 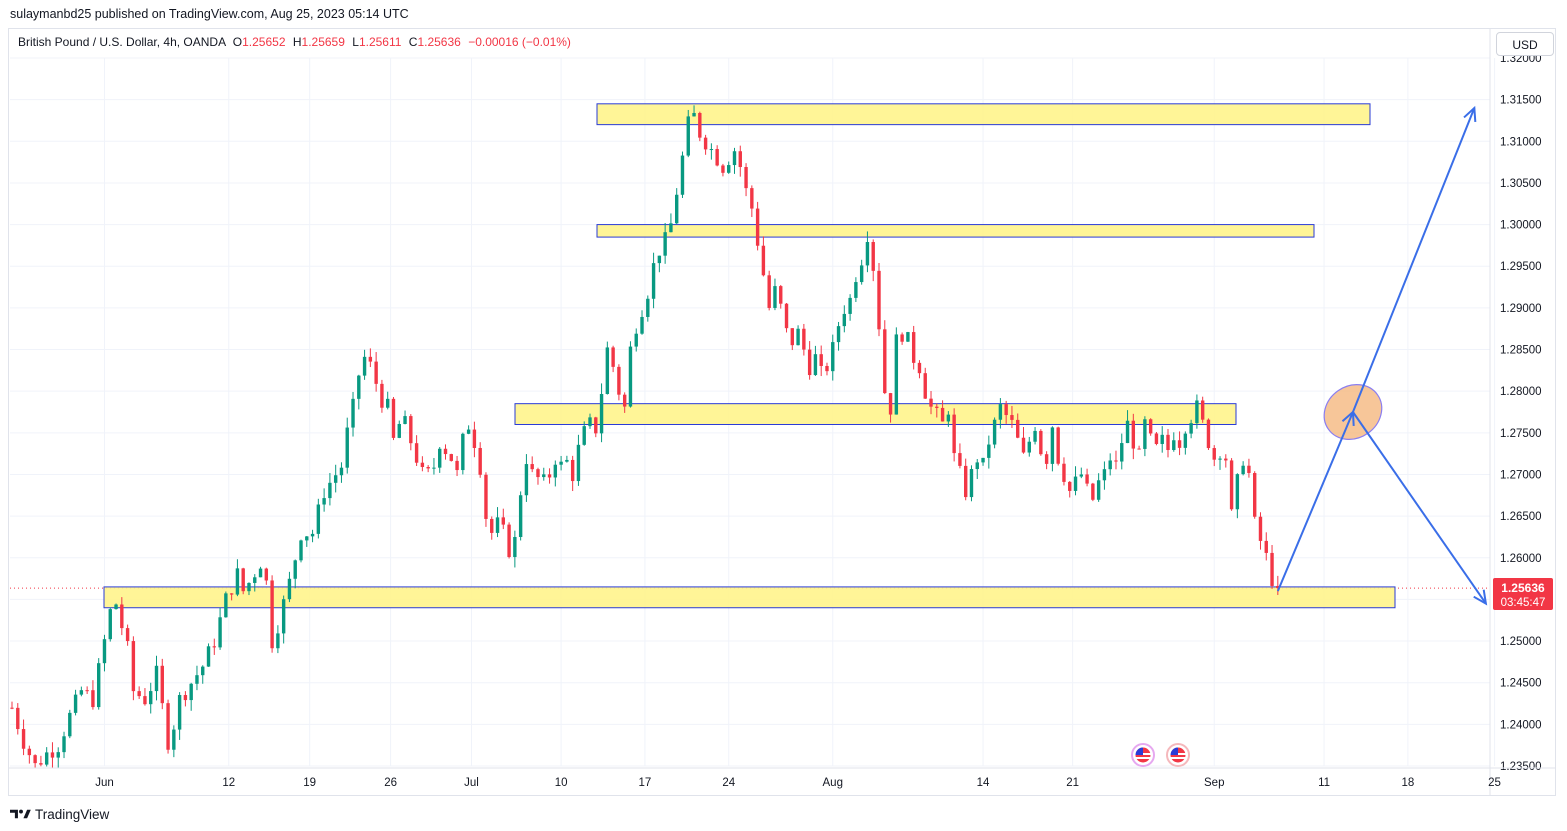 What do you see at coordinates (782, 778) in the screenshot?
I see `time-axis: Jun 12 19 26 Jul 10 17 24 Aug 14 21 Sep 11 18 25` at bounding box center [782, 778].